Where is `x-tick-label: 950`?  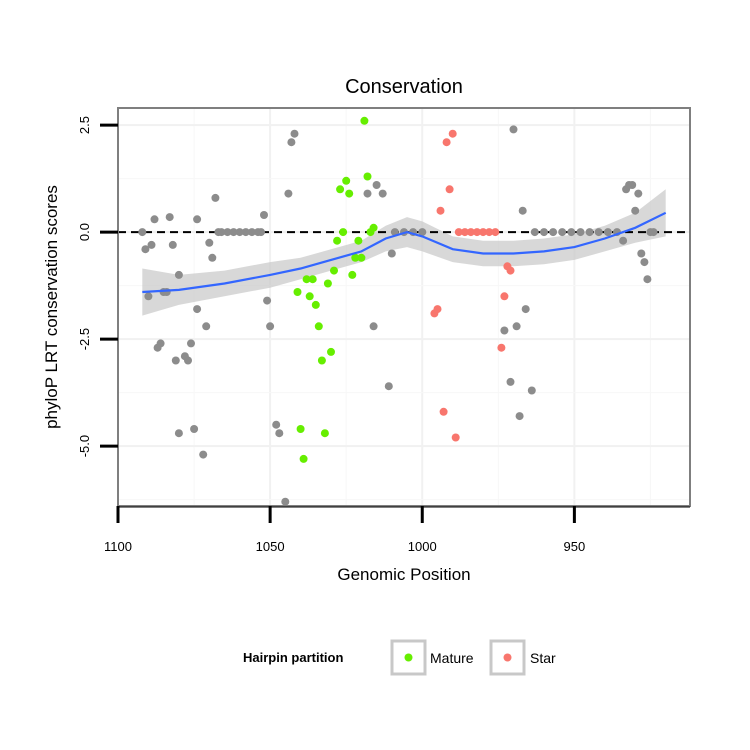 x-tick-label: 950 is located at coordinates (575, 546).